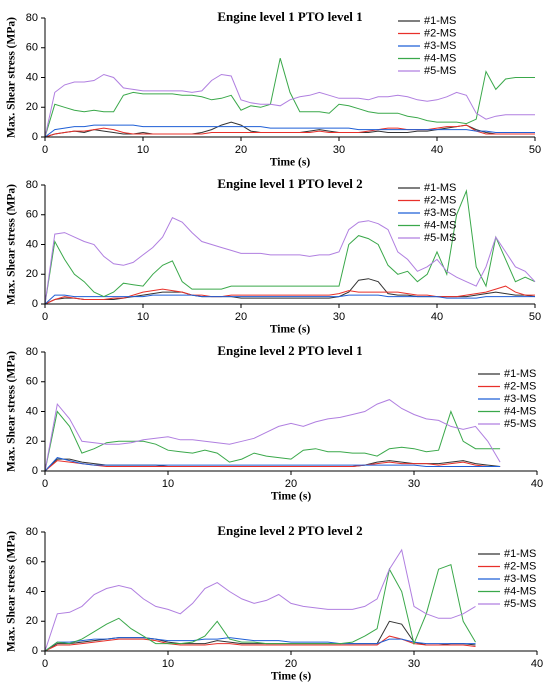 The height and width of the screenshot is (692, 550). I want to click on chart-title: Engine level 2 PTO level 2, so click(289, 530).